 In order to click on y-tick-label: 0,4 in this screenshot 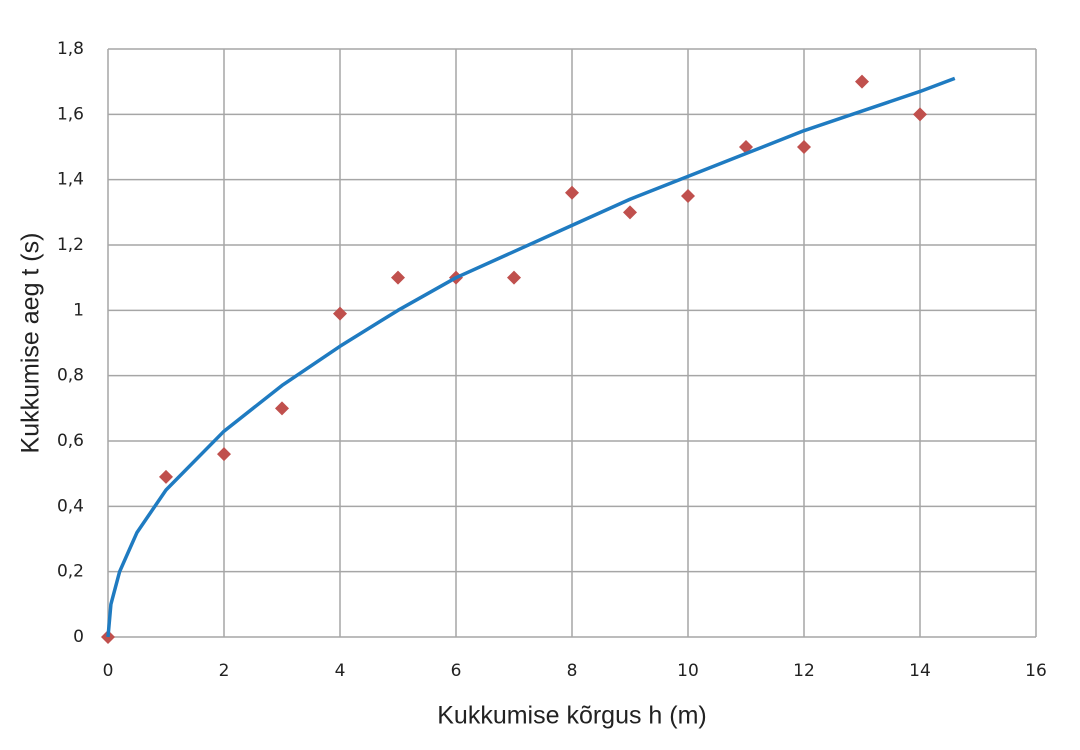, I will do `click(70, 506)`.